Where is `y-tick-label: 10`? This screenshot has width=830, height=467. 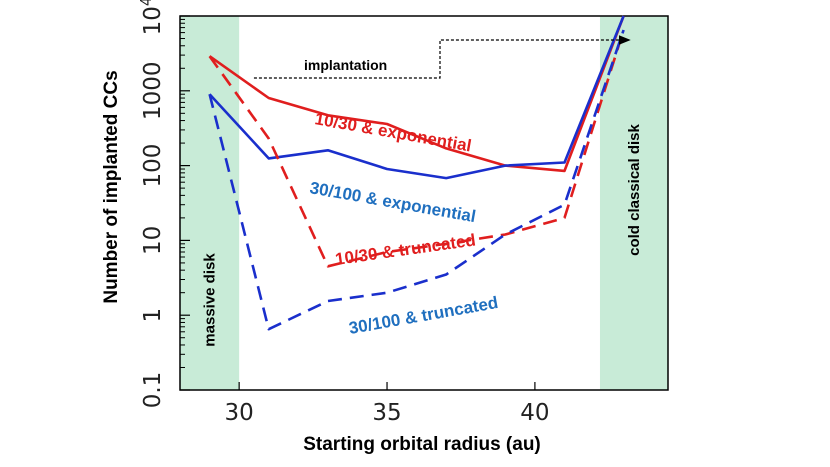
y-tick-label: 10 is located at coordinates (153, 240).